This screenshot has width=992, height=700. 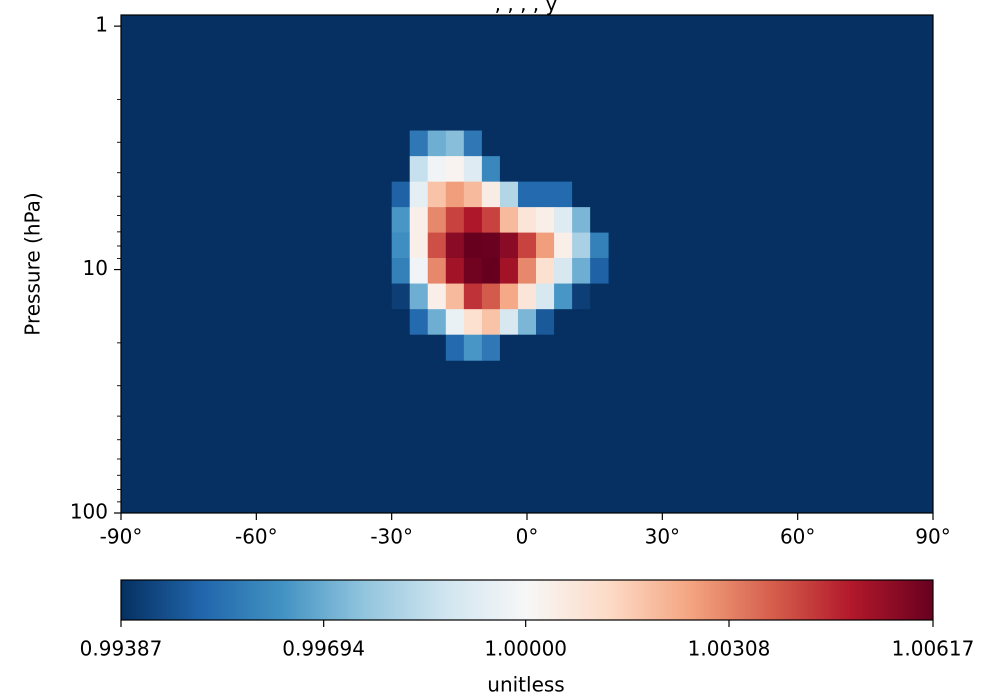 I want to click on heatmap-cells, so click(x=500, y=245).